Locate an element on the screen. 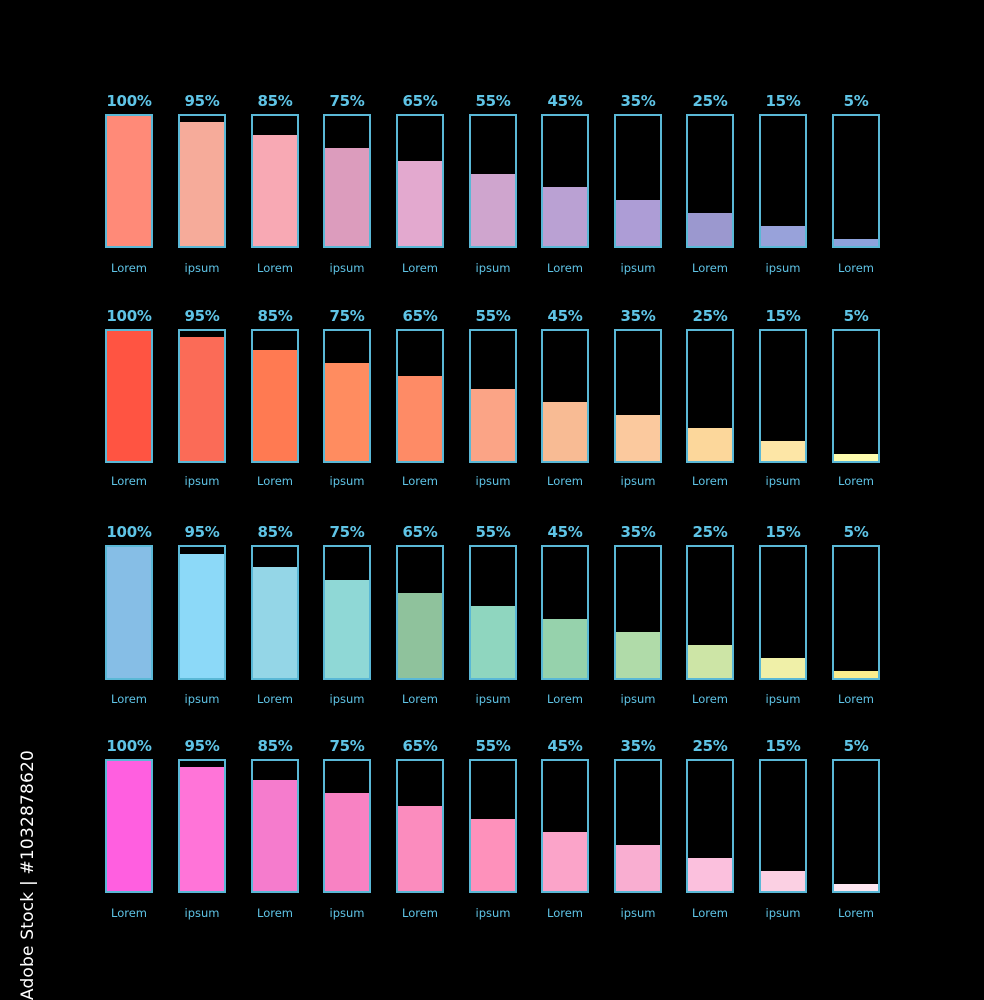  value-label: 75% is located at coordinates (347, 101).